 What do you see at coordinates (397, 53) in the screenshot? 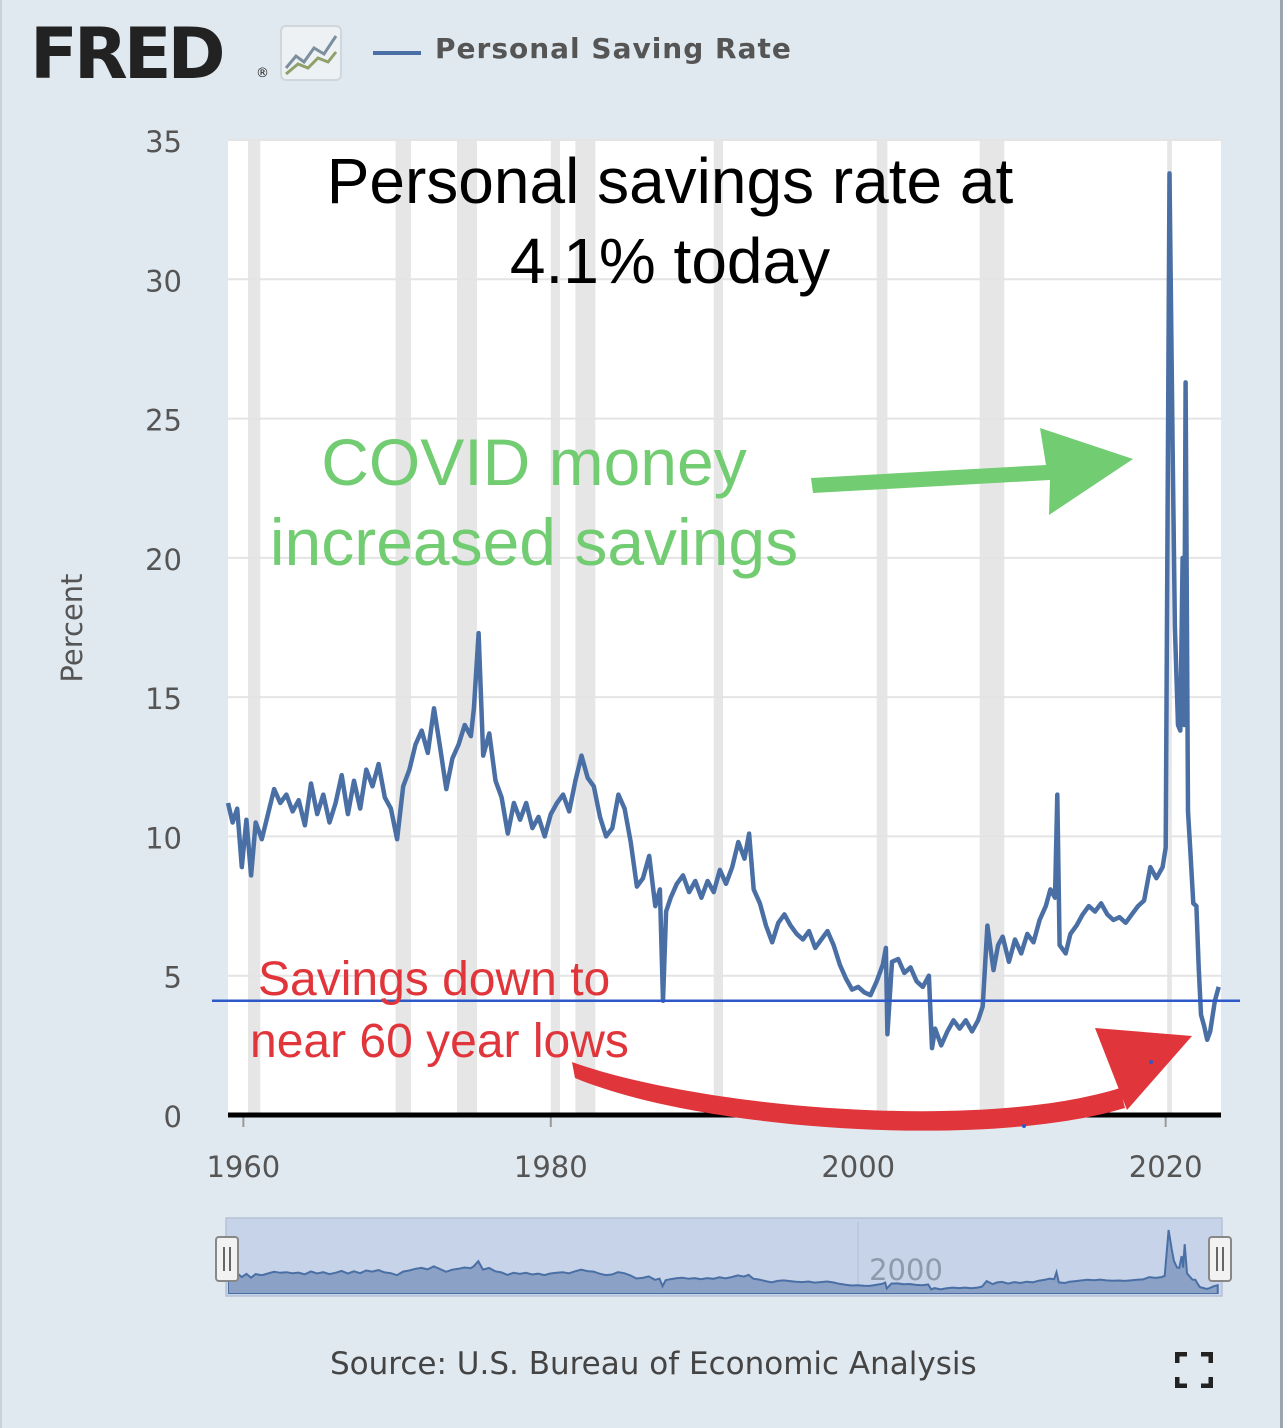
I see `legend-series-swatch` at bounding box center [397, 53].